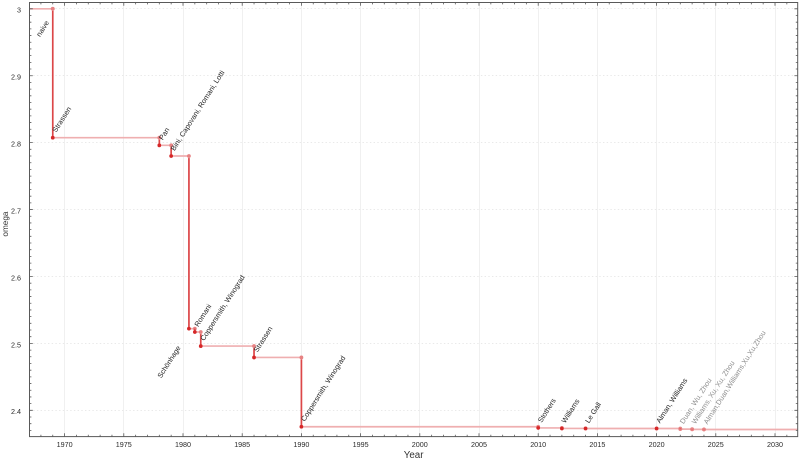 The width and height of the screenshot is (800, 460). I want to click on svg-text: 2030, so click(775, 444).